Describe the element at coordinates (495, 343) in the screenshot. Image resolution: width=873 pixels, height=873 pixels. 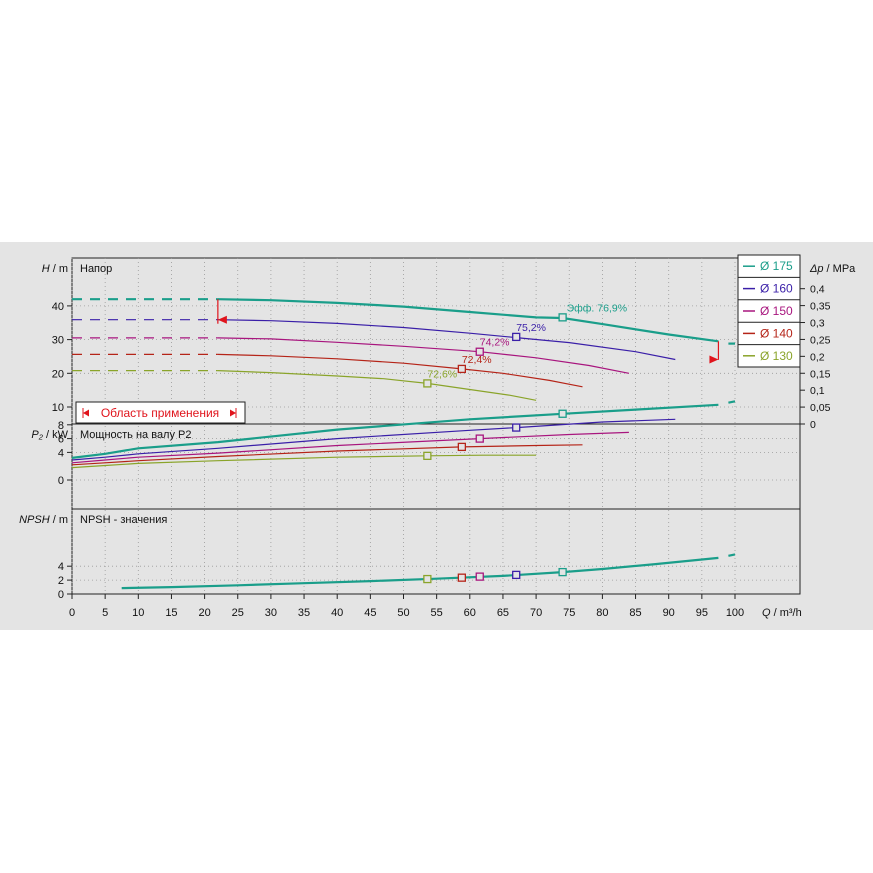
I see `marker-label: 74,2%` at that location.